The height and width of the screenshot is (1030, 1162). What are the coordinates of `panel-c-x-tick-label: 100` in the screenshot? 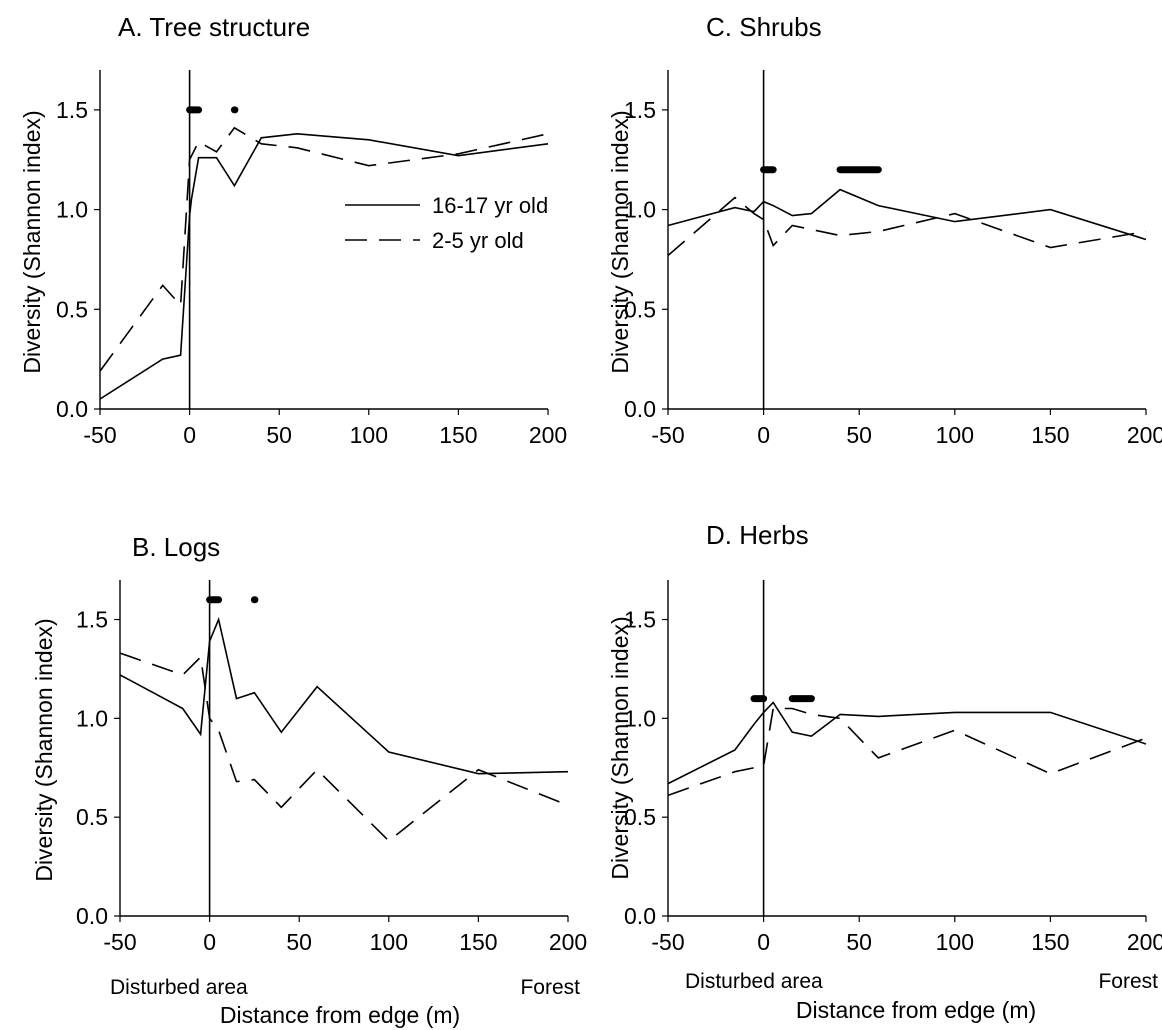 It's located at (955, 435).